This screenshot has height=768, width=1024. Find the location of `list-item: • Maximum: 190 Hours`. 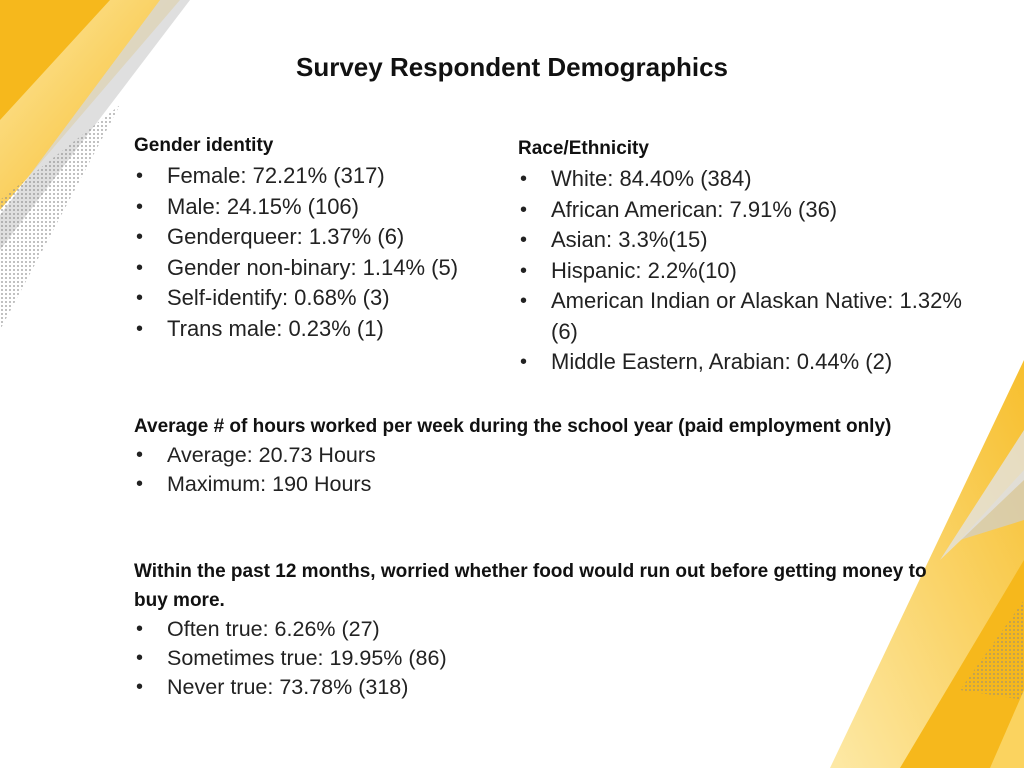

list-item: • Maximum: 190 Hours is located at coordinates (534, 484).